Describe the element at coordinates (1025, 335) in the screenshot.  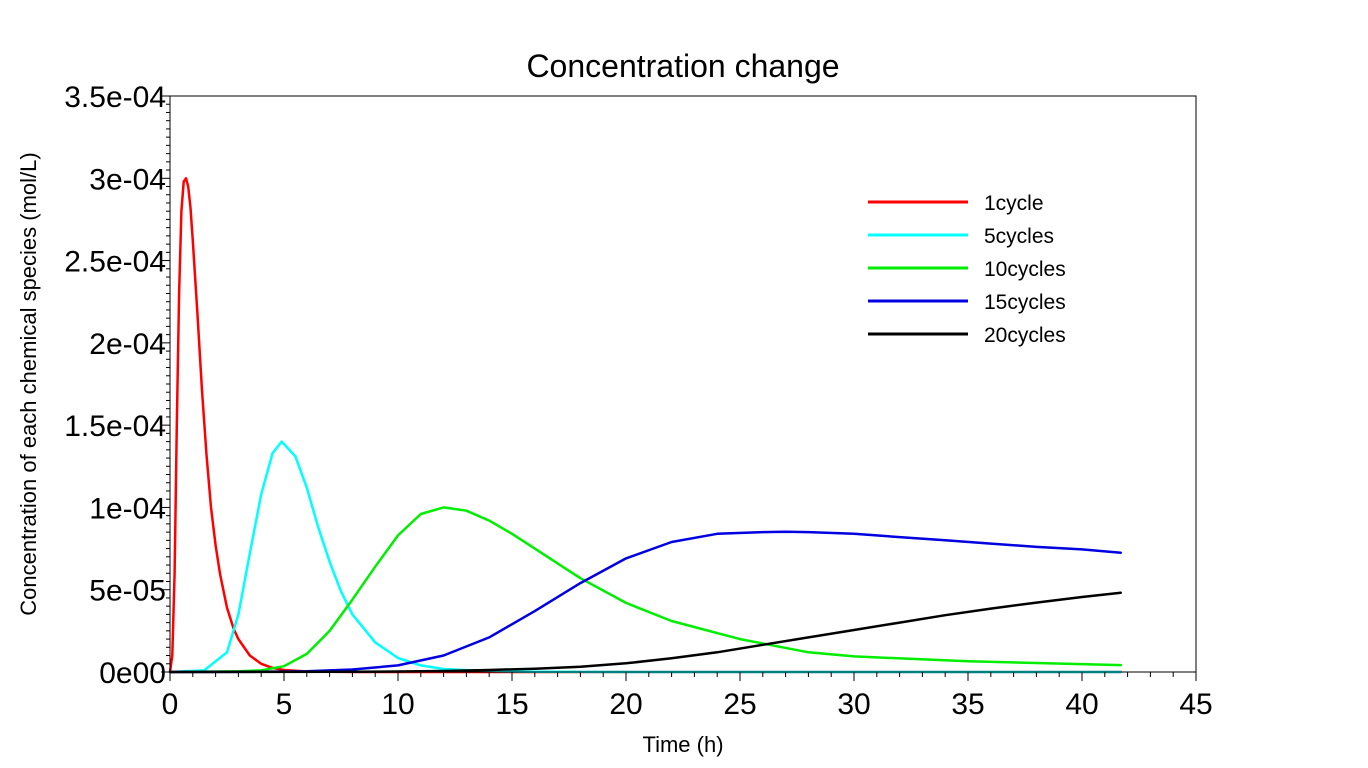
I see `legend-label-20cycles: 20cycles` at that location.